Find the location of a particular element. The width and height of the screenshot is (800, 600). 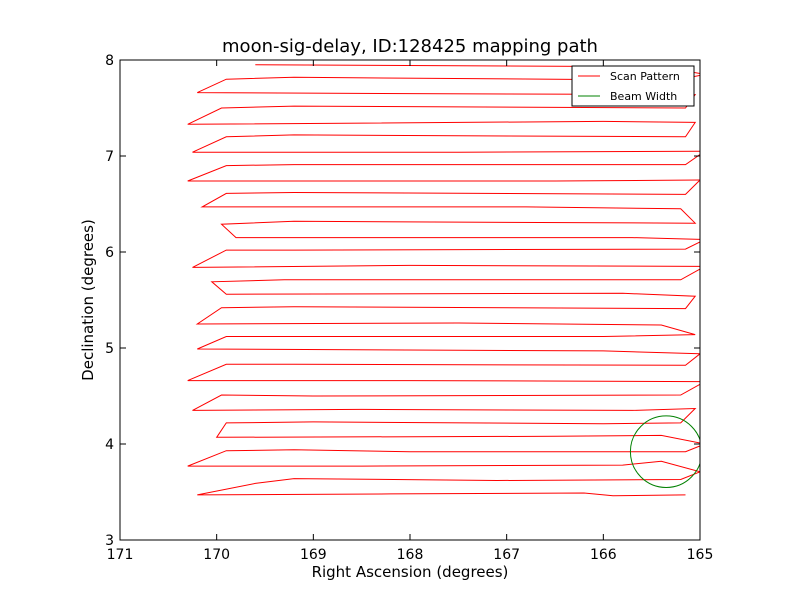

x-tick-label: 171 is located at coordinates (120, 555).